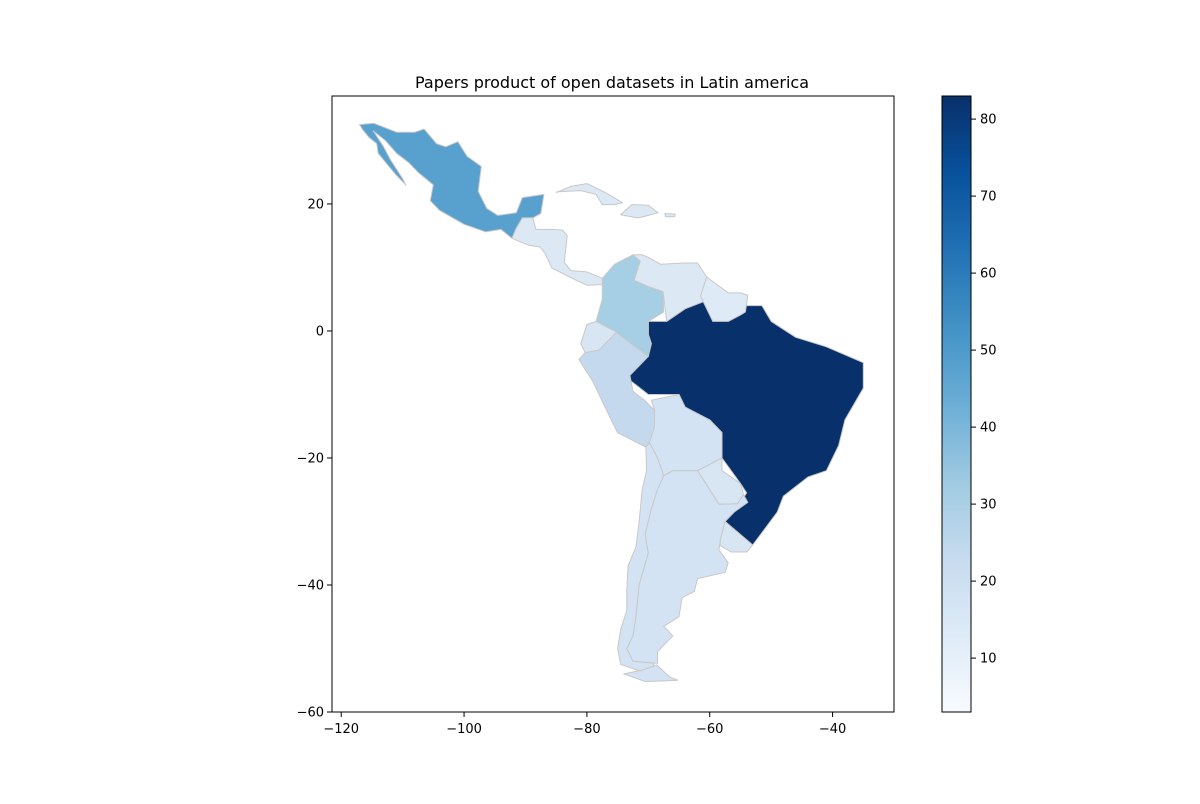  Describe the element at coordinates (988, 505) in the screenshot. I see `colorbar-tick-label: 30` at that location.